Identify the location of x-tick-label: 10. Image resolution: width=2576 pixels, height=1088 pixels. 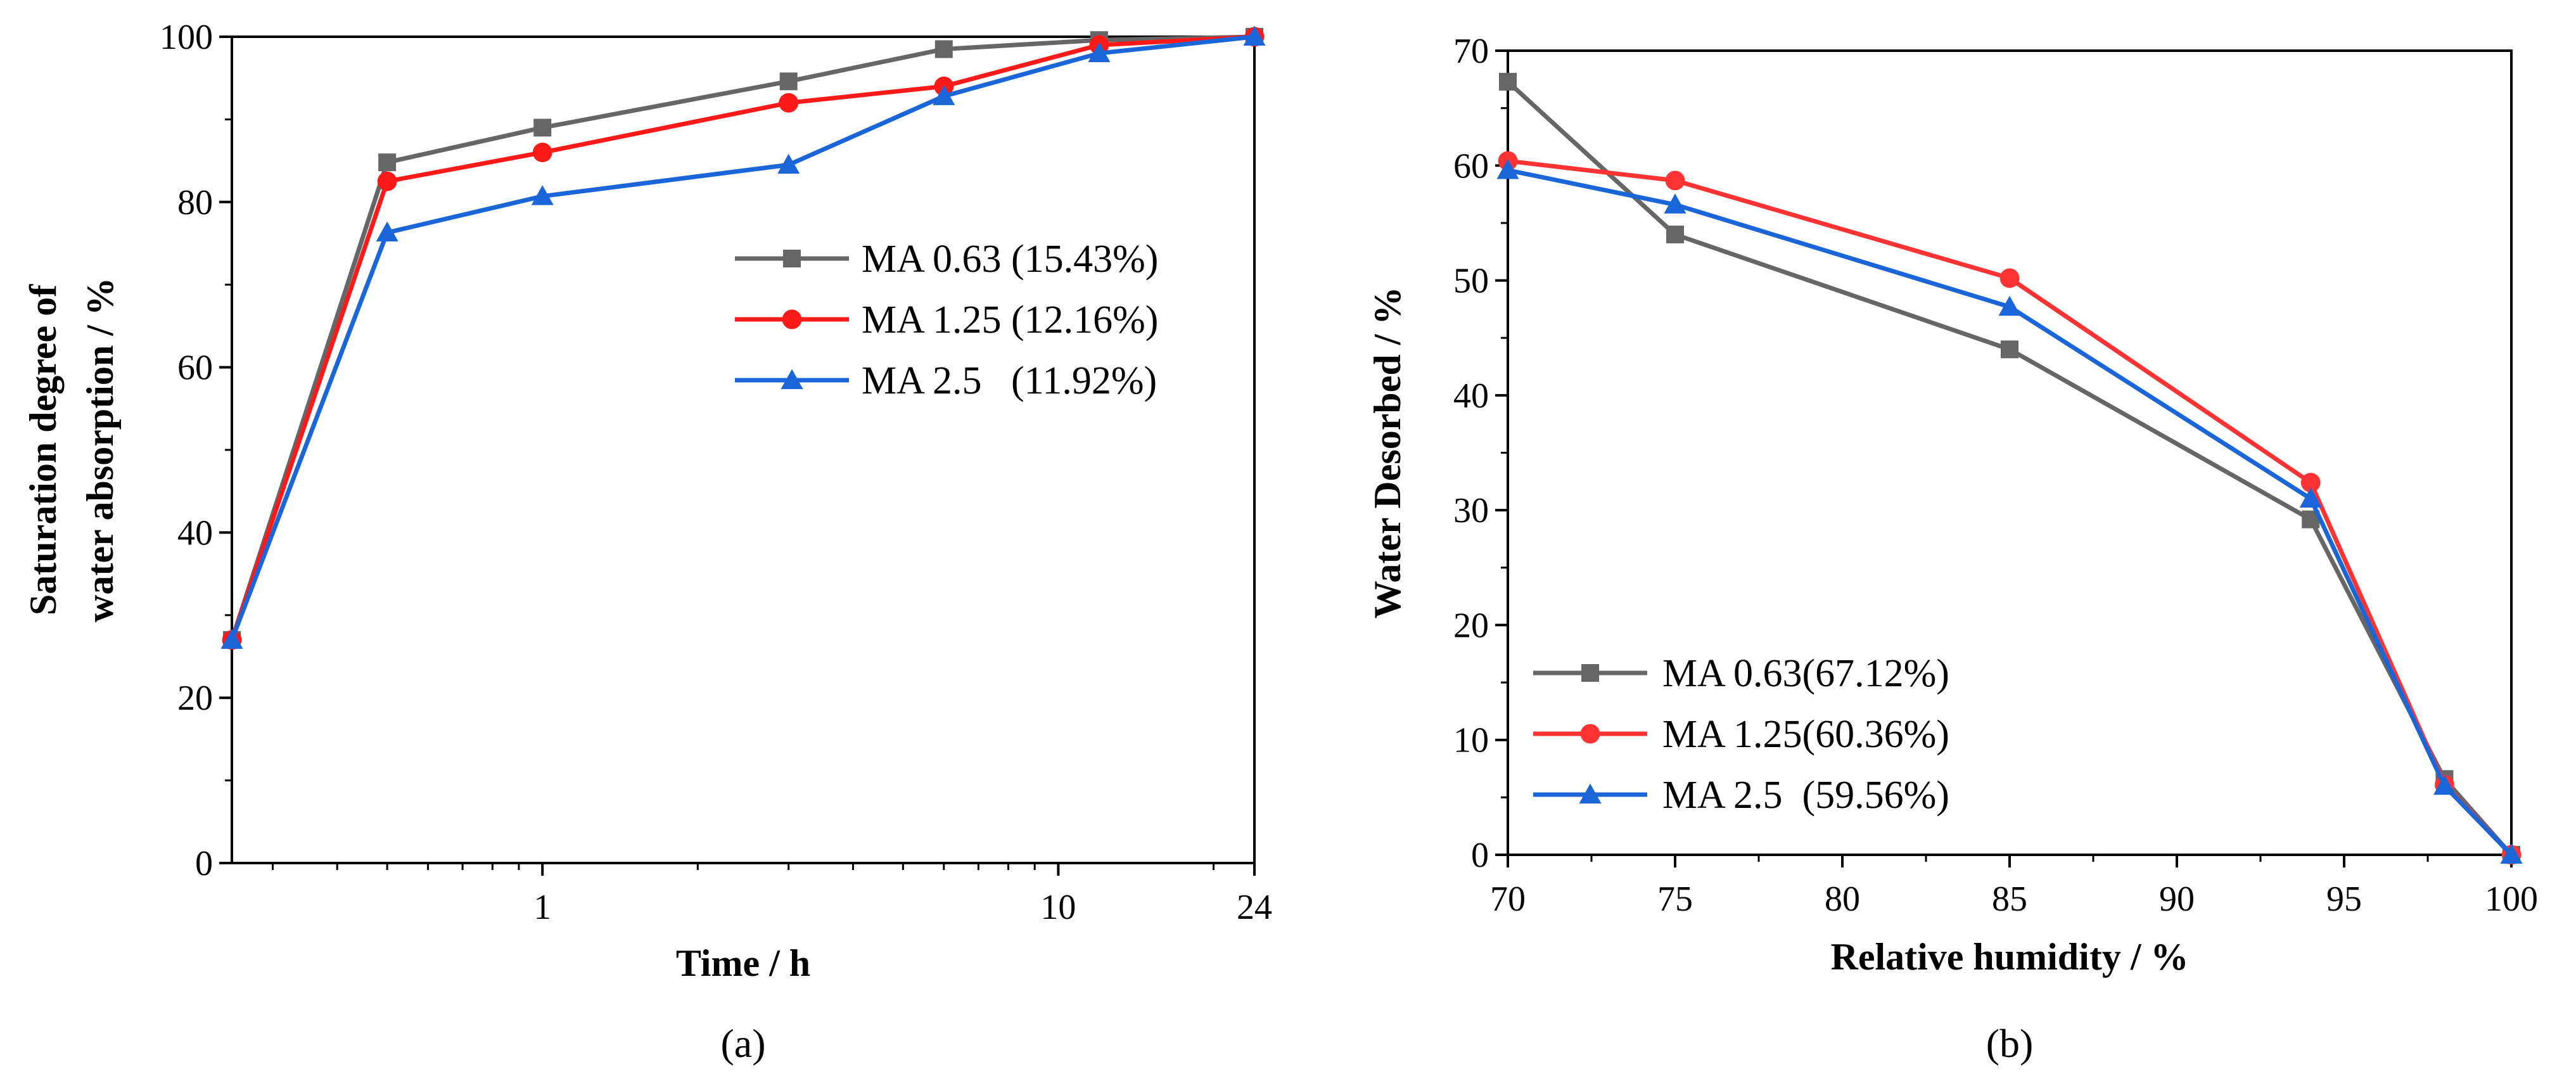
(1058, 907).